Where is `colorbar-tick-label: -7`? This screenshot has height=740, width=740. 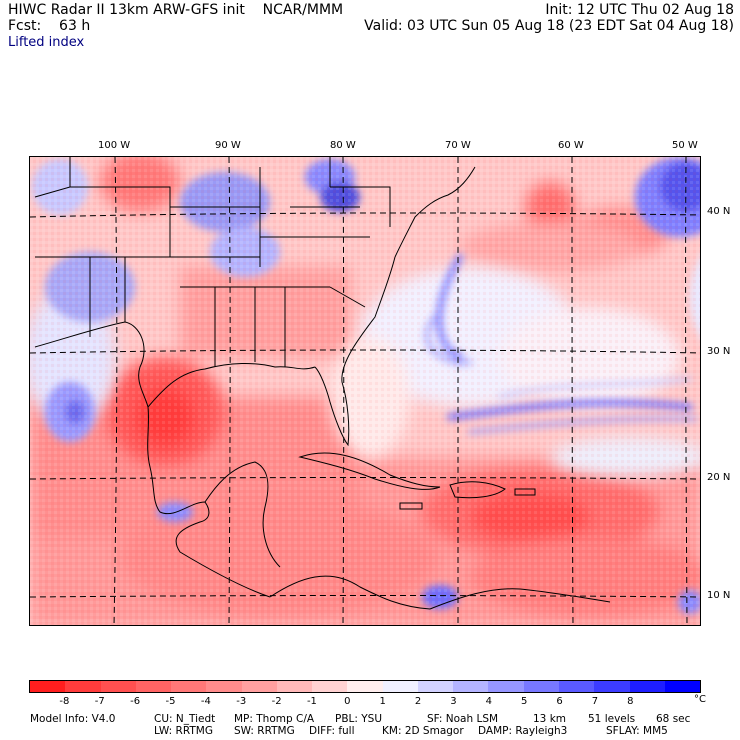 colorbar-tick-label: -7 is located at coordinates (99, 701).